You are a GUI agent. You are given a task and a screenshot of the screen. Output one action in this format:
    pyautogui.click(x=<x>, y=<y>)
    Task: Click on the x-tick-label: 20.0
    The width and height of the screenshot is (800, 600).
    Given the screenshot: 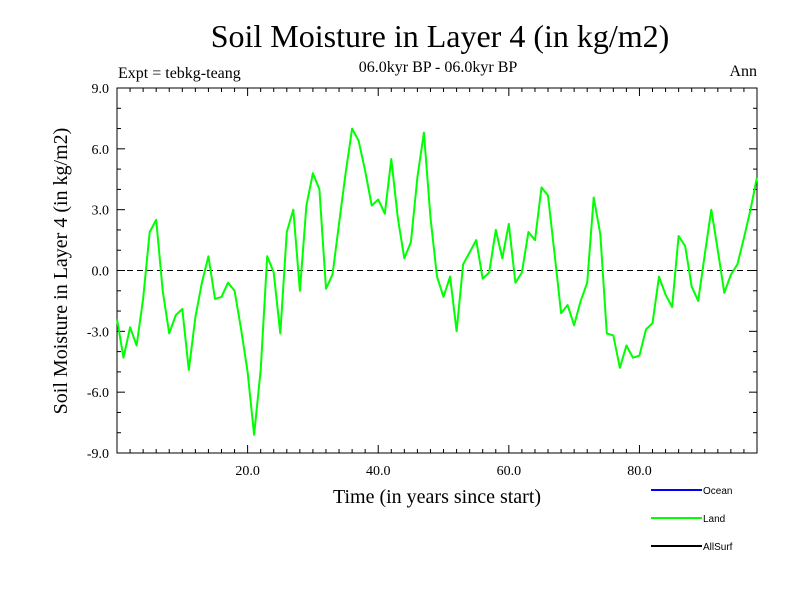 What is the action you would take?
    pyautogui.click(x=247, y=471)
    